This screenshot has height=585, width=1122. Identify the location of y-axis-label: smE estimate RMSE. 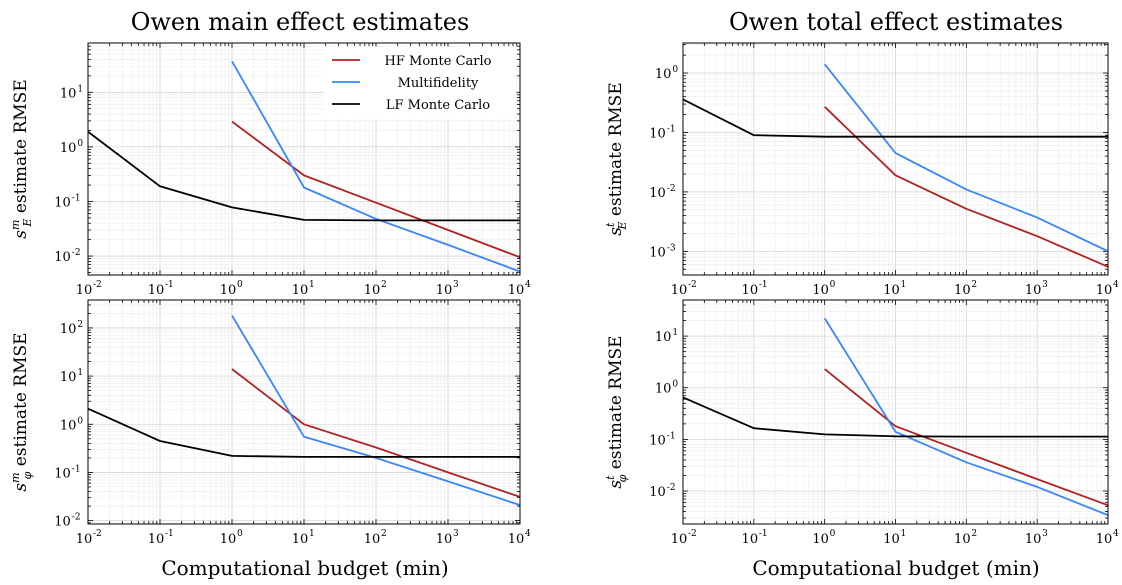
(21, 158).